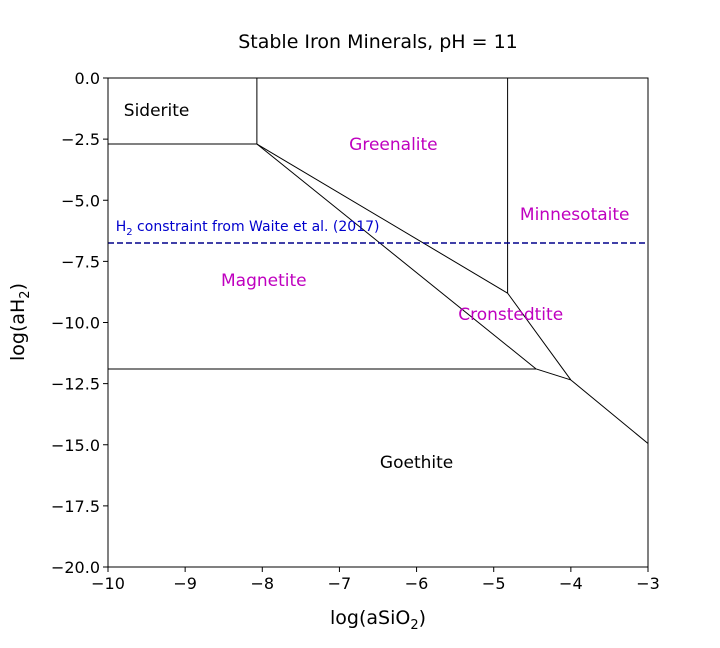  Describe the element at coordinates (18, 330) in the screenshot. I see `y-axis-label-base: log(aH` at that location.